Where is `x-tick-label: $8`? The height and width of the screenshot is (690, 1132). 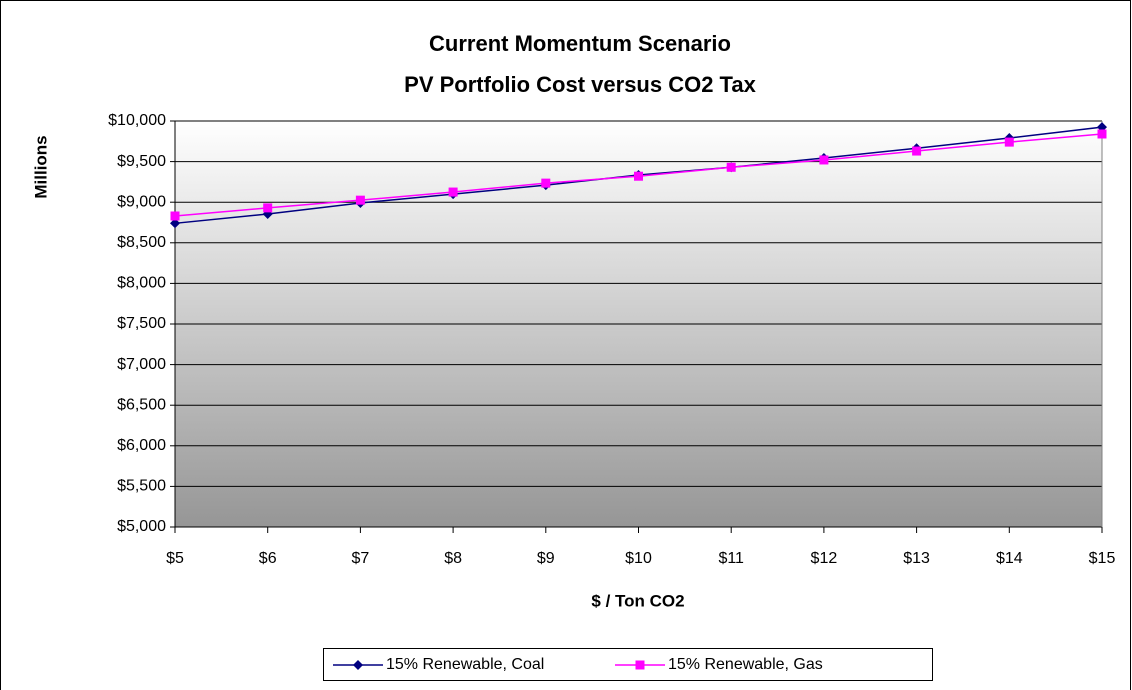 x-tick-label: $8 is located at coordinates (453, 558).